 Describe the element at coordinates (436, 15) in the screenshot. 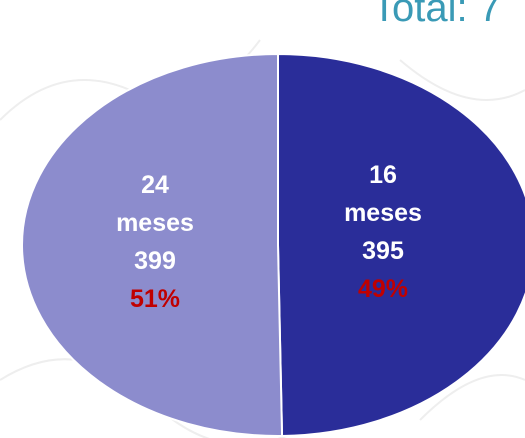

I see `chart-title: Total: 7` at that location.